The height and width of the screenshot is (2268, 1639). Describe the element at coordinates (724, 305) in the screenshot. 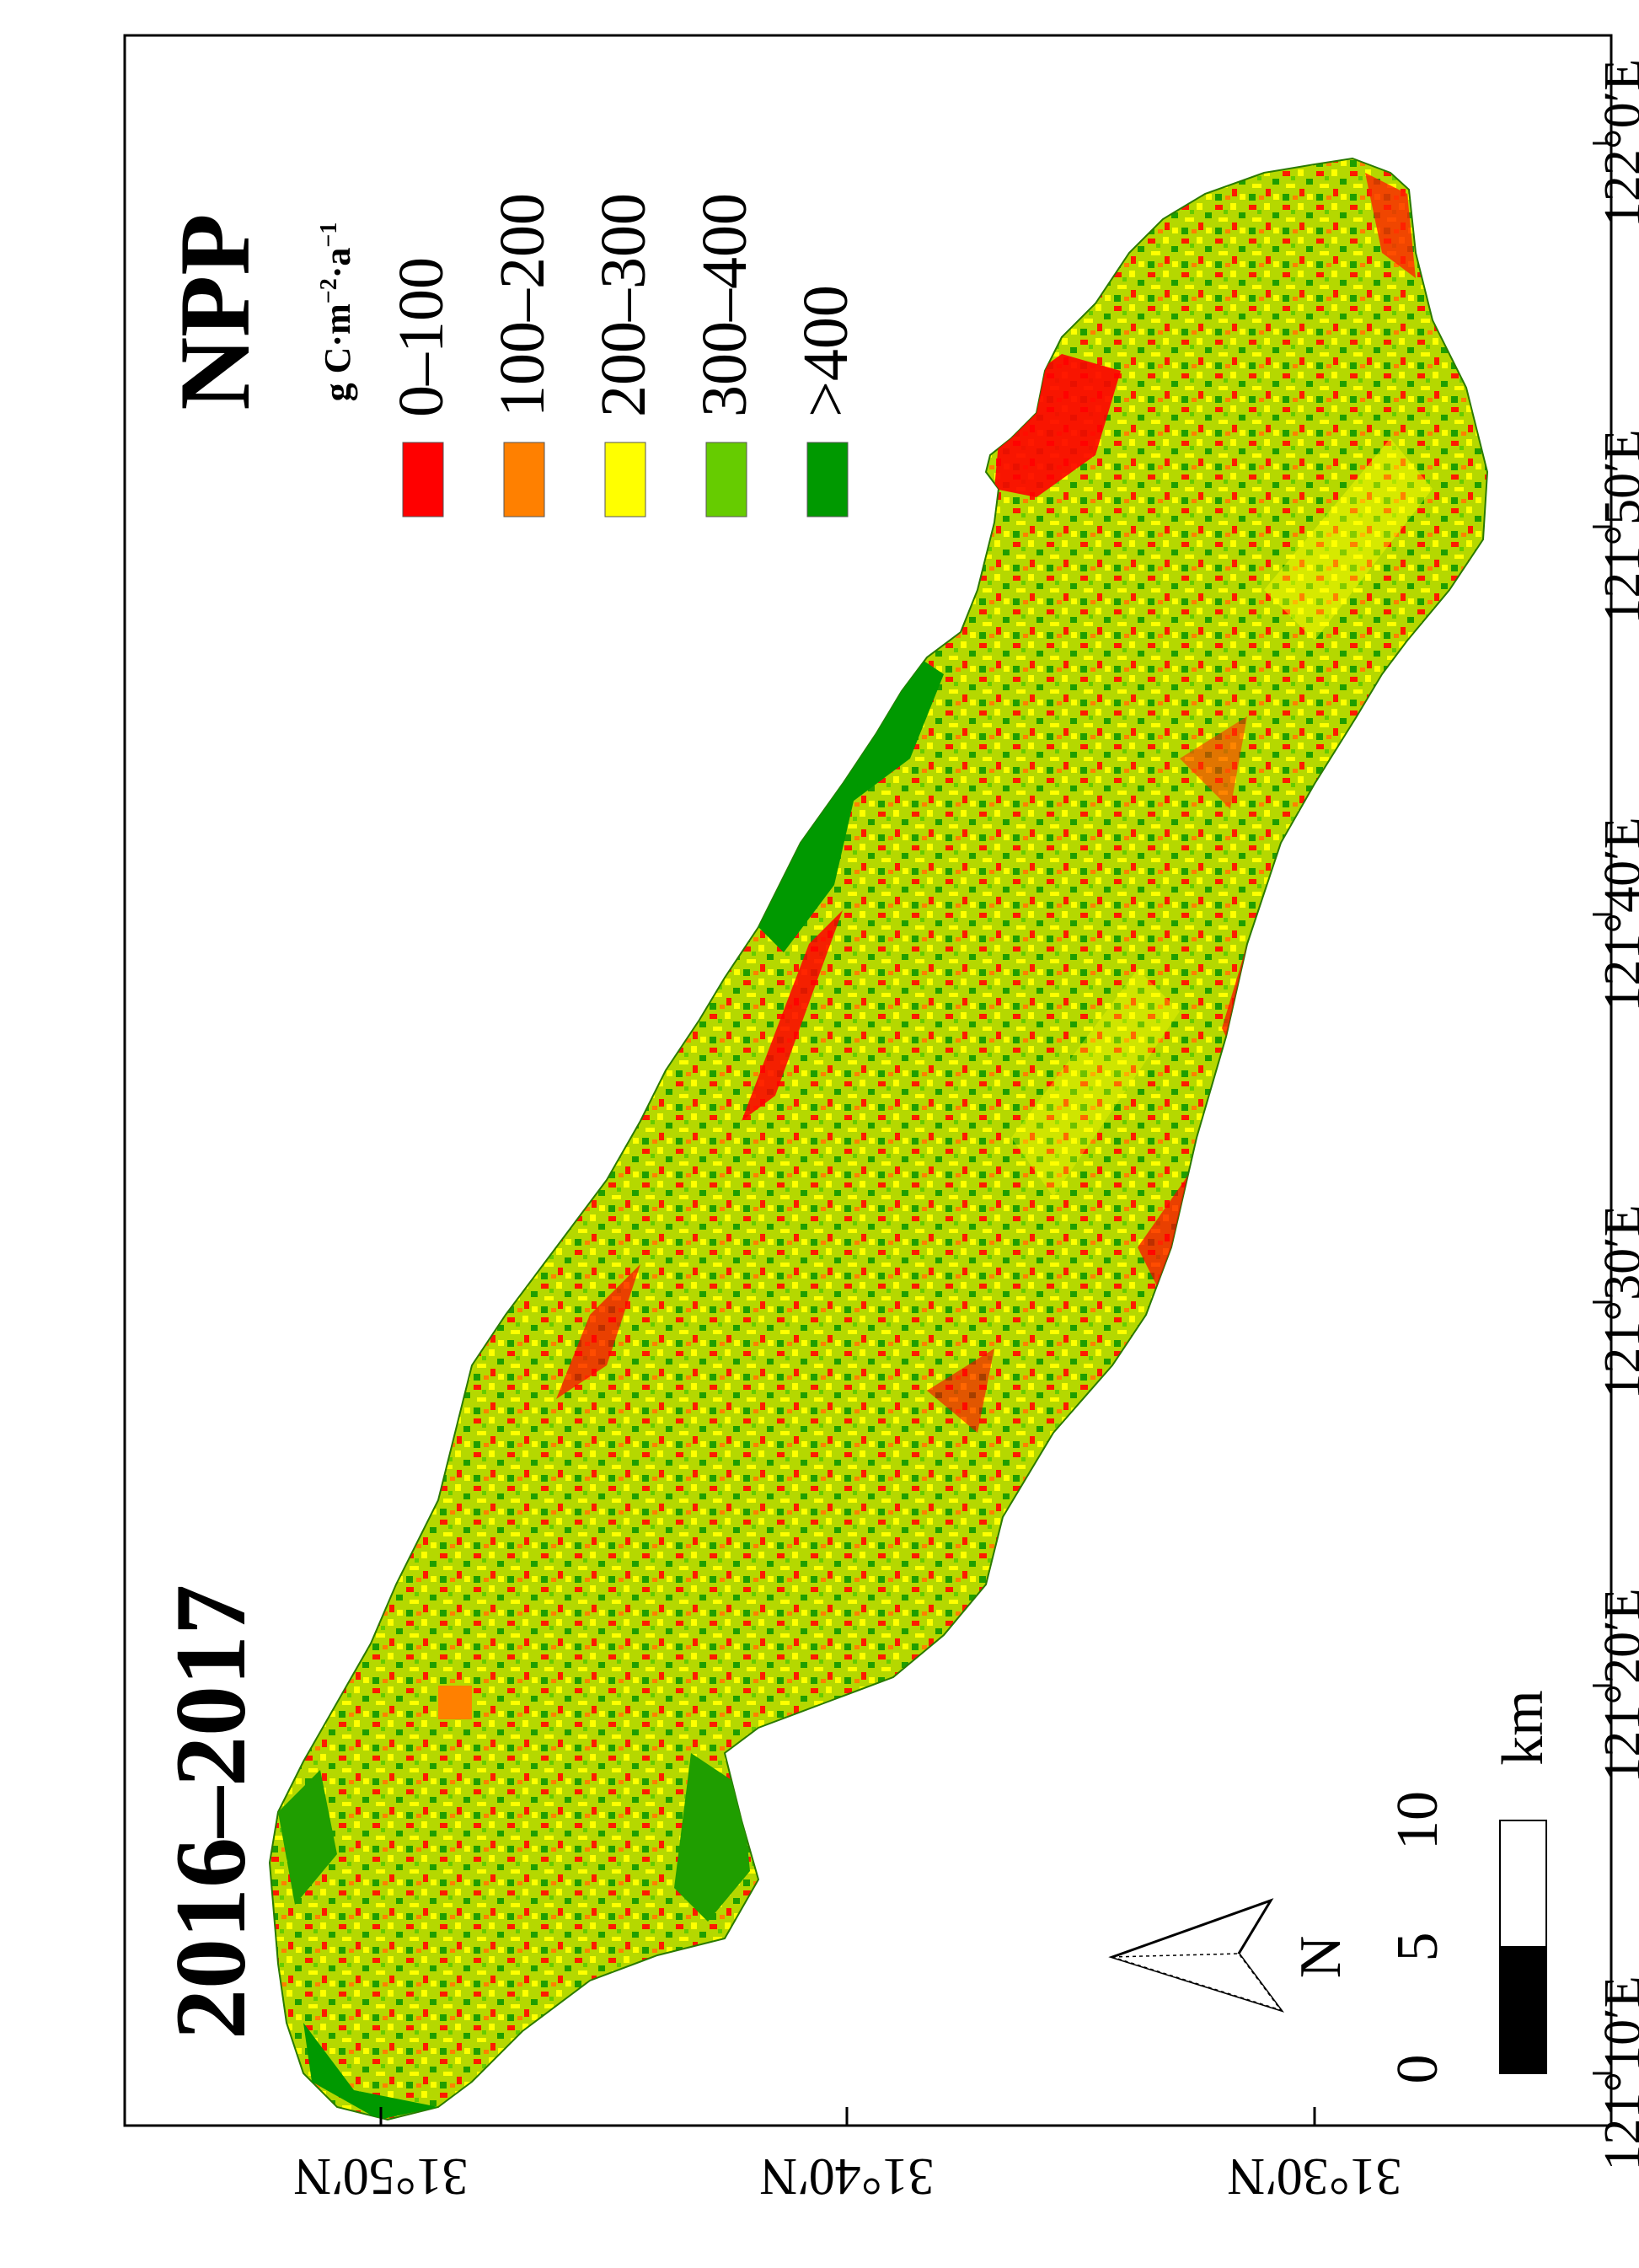

I see `legend-label-3: 300–400` at that location.